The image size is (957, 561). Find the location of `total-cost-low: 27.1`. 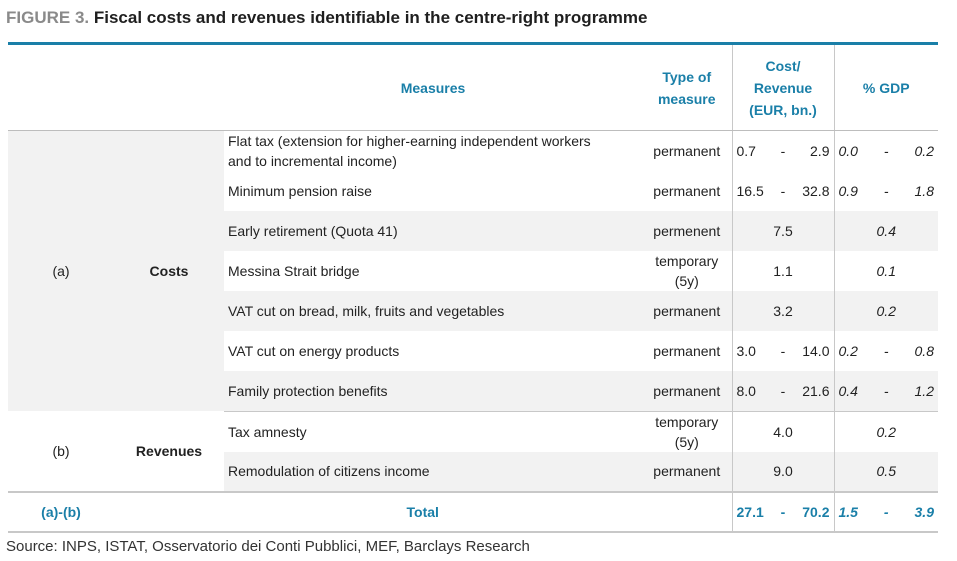

total-cost-low: 27.1 is located at coordinates (750, 511).